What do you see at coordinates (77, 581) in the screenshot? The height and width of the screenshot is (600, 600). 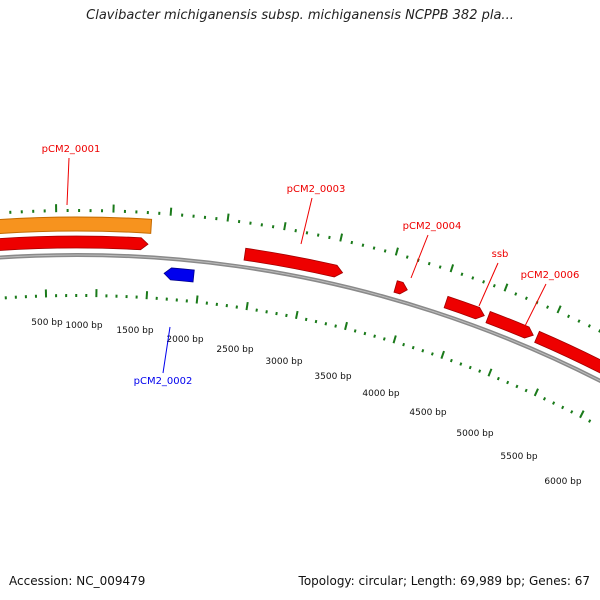 I see `accession-label: Accession: NC_009479` at bounding box center [77, 581].